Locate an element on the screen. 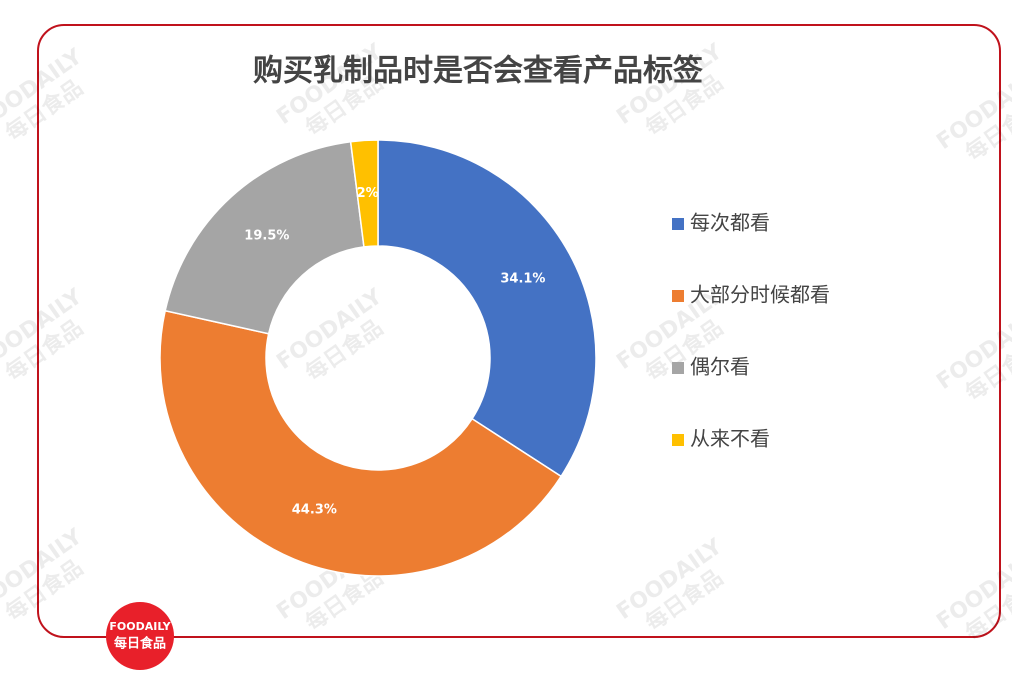 This screenshot has width=1012, height=678. logo-brand: FOODAILY is located at coordinates (140, 626).